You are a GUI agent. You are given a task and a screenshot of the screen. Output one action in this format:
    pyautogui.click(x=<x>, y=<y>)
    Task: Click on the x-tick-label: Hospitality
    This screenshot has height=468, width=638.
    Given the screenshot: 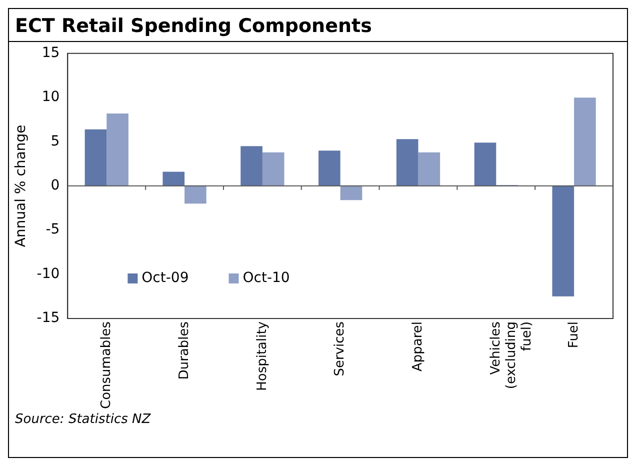 What is the action you would take?
    pyautogui.click(x=262, y=356)
    